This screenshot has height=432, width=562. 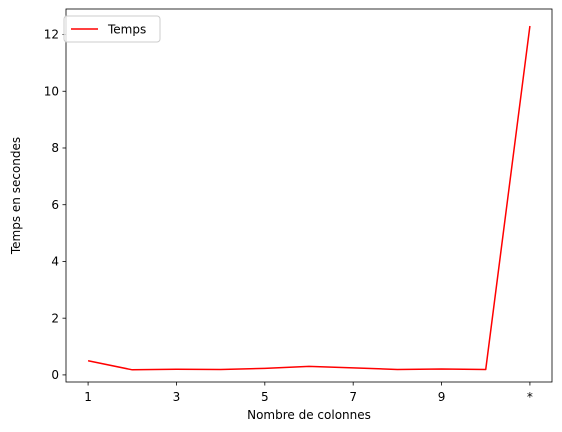 I want to click on x-tick-label: 9, so click(x=442, y=397).